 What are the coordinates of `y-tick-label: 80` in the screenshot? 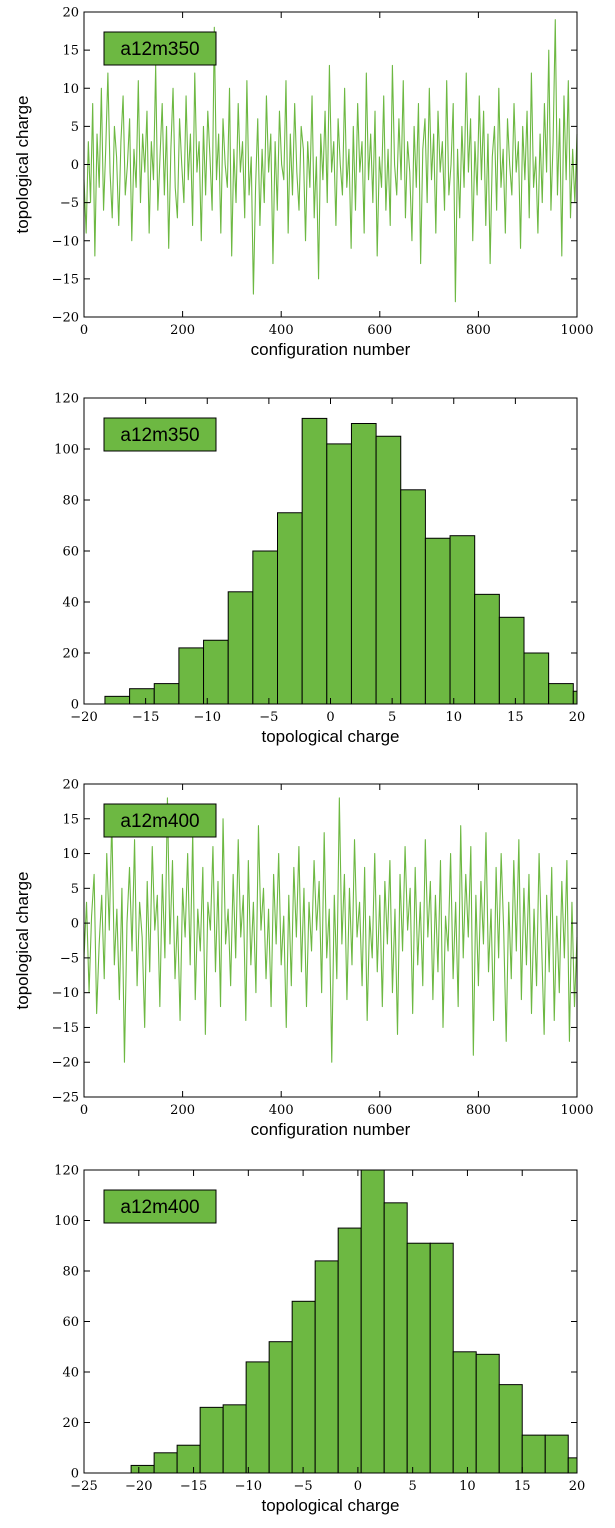 It's located at (70, 501).